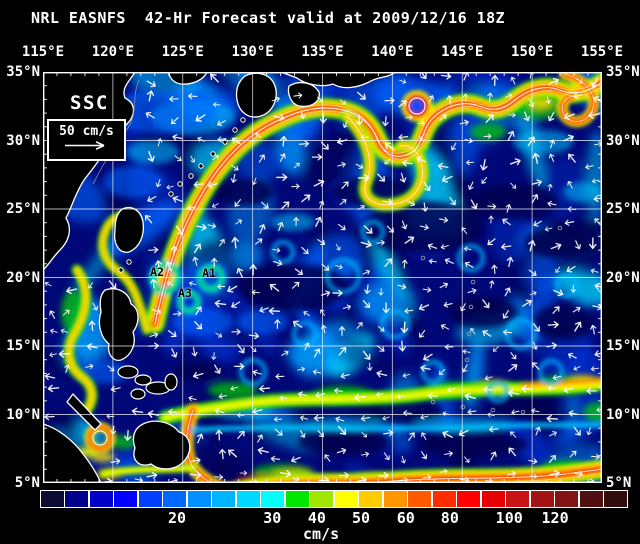 The image size is (640, 544). What do you see at coordinates (623, 414) in the screenshot?
I see `lat-right-label-10n: 10°N` at bounding box center [623, 414].